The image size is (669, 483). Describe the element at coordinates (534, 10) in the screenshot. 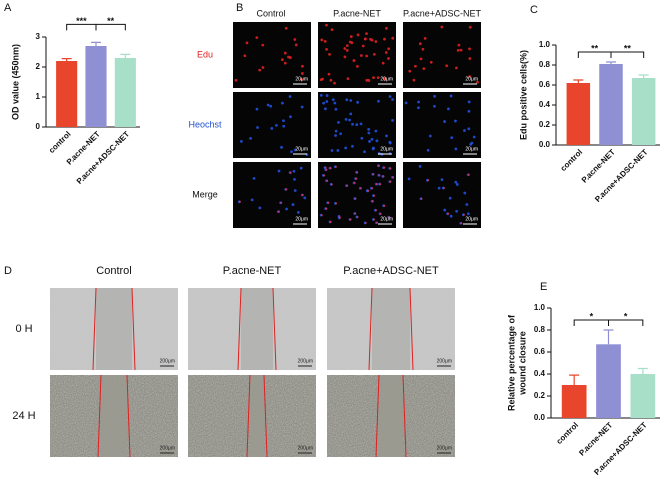

I see `panel-label: C` at that location.